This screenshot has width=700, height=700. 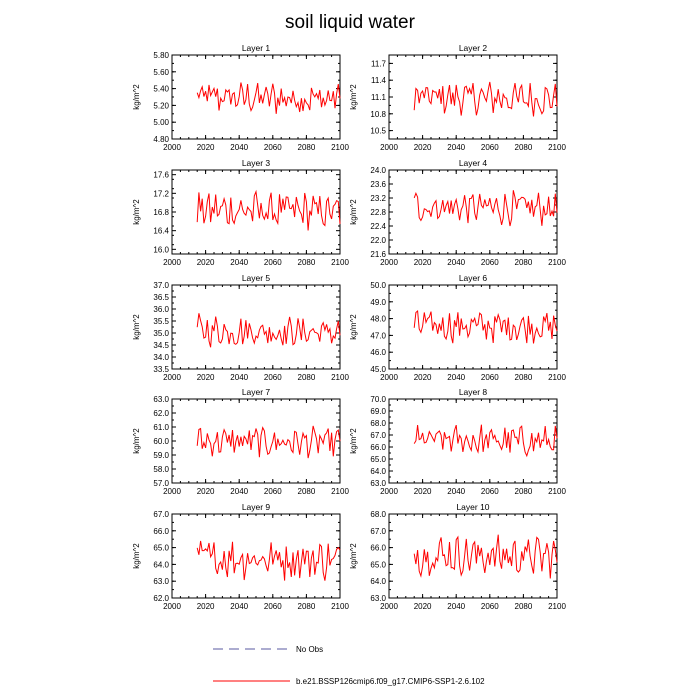 What do you see at coordinates (161, 548) in the screenshot?
I see `y-tick-label: 65.0` at bounding box center [161, 548].